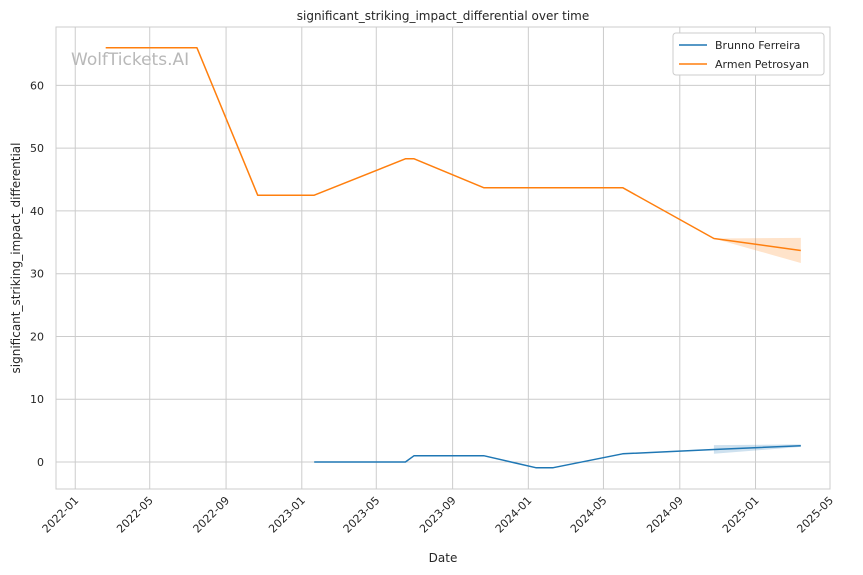 This screenshot has height=575, width=863. What do you see at coordinates (37, 399) in the screenshot?
I see `y-tick-label: 10` at bounding box center [37, 399].